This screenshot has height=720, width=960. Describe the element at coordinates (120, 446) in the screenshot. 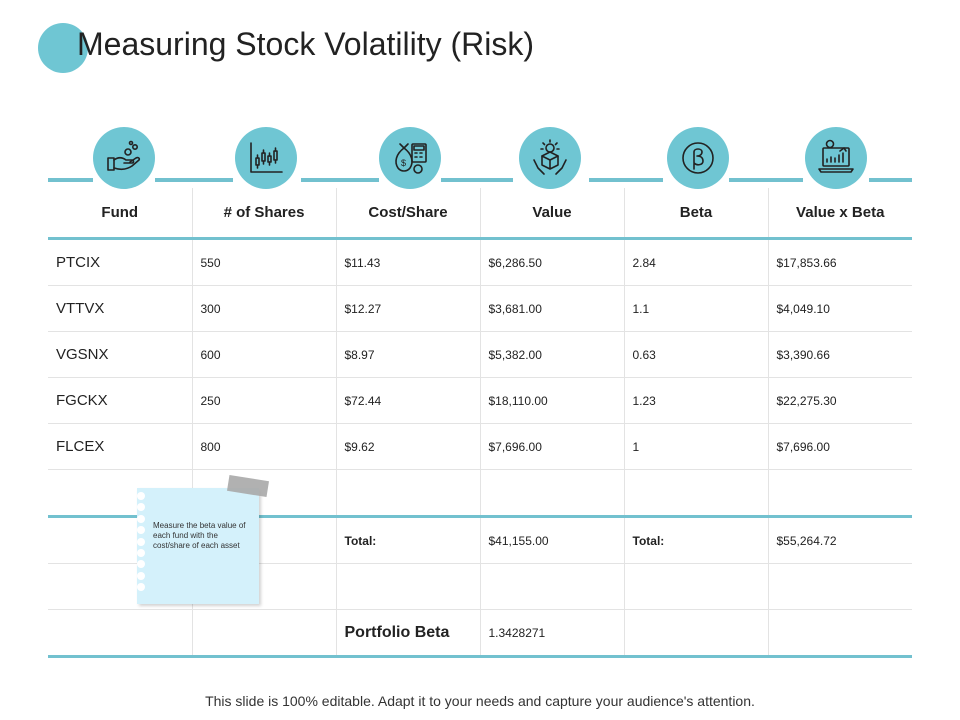

I see `fund-cell: FLCEX` at that location.